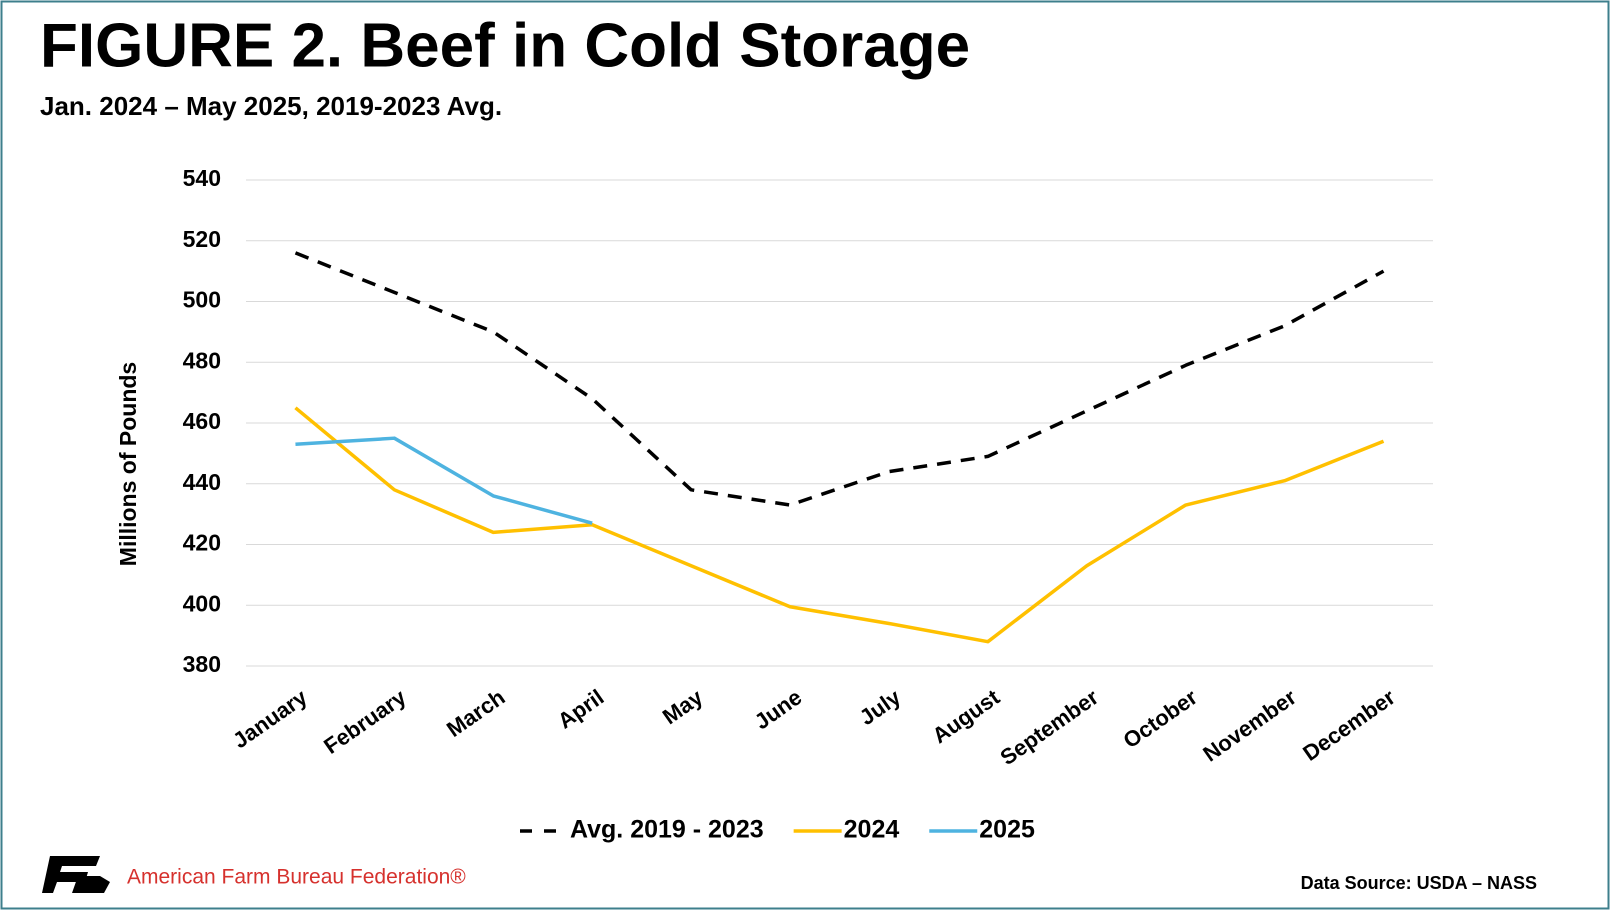 Image resolution: width=1610 pixels, height=910 pixels. I want to click on y-tick-label: 440, so click(202, 482).